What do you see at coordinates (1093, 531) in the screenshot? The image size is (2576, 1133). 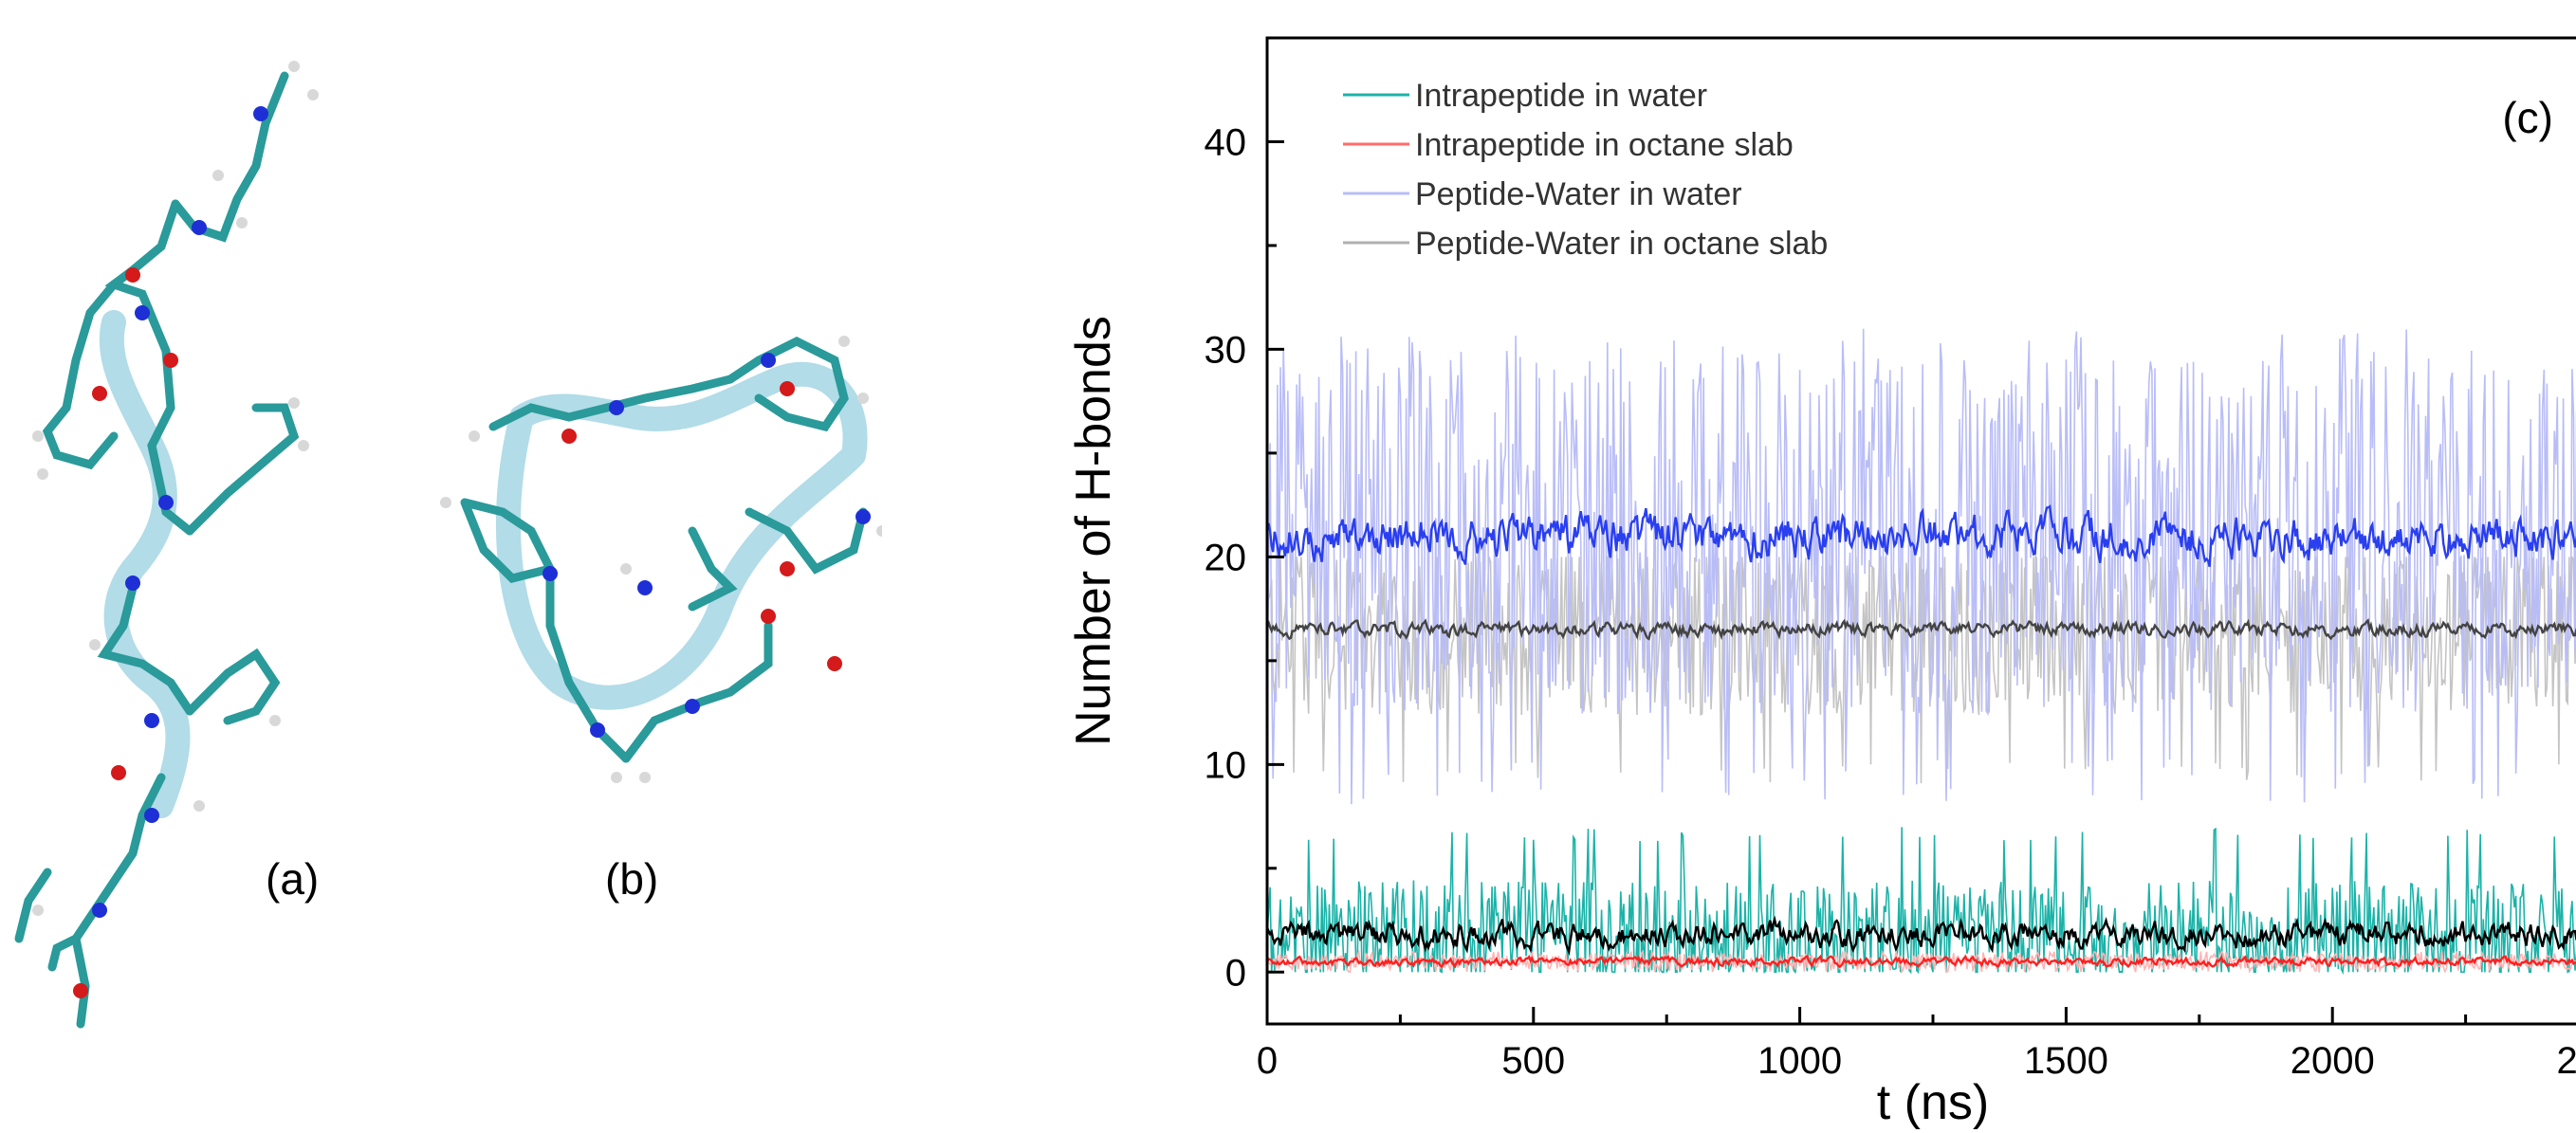 I see `y-axis-label: Number of H-bonds` at bounding box center [1093, 531].